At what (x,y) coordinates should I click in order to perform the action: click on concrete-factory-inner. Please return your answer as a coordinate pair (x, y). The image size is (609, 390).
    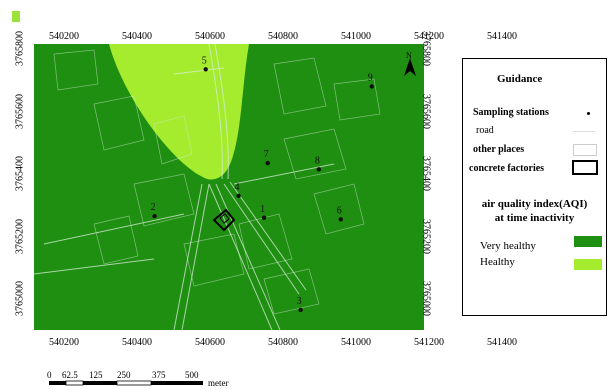
    Looking at the image, I should click on (224, 218).